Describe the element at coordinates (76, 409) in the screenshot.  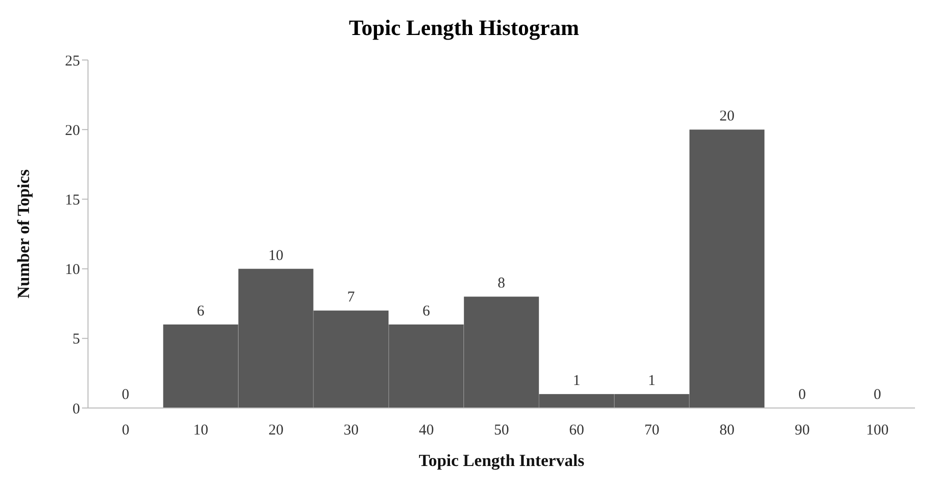
I see `y-tick-label: 0` at that location.